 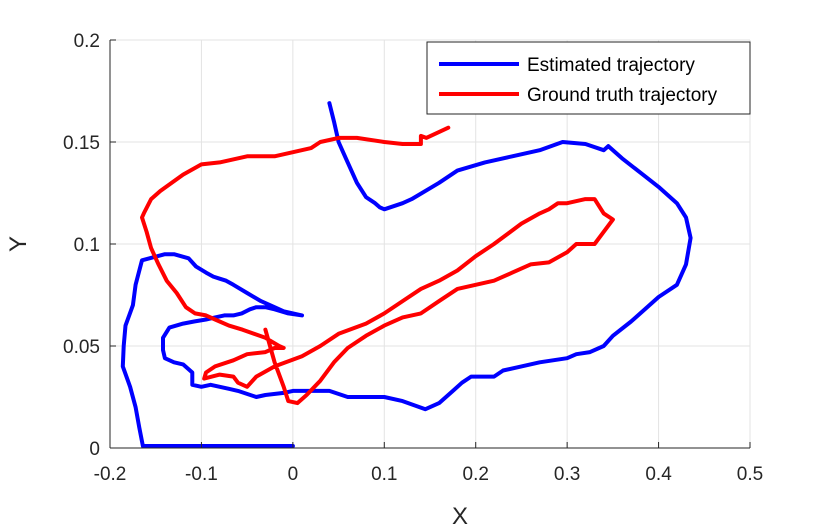 What do you see at coordinates (81, 143) in the screenshot?
I see `y-tick-label: 0.15` at bounding box center [81, 143].